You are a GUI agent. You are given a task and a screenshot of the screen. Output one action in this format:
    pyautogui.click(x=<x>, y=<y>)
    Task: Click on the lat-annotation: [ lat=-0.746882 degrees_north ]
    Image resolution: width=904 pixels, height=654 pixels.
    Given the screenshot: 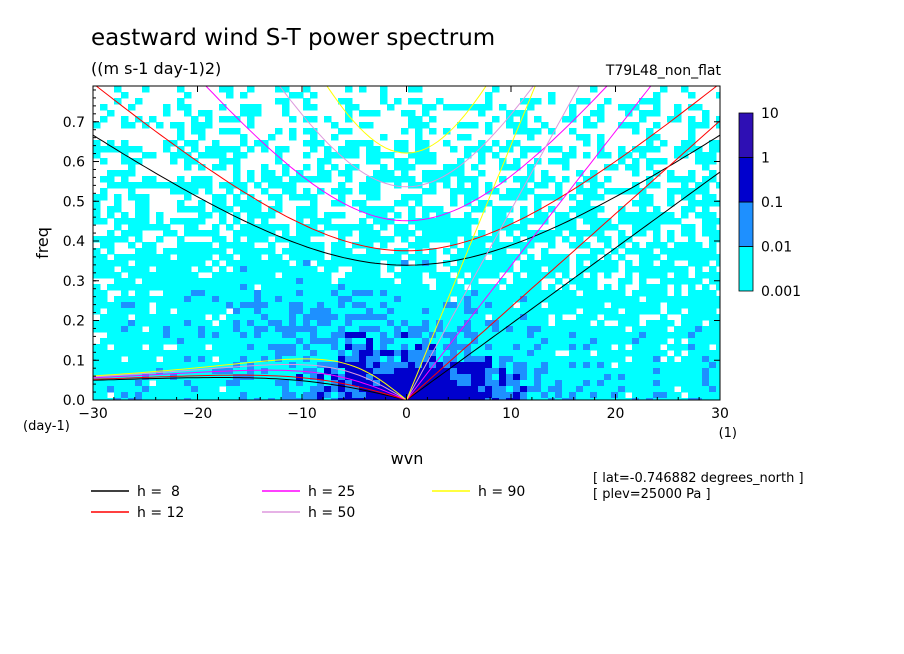 What is the action you would take?
    pyautogui.click(x=698, y=478)
    